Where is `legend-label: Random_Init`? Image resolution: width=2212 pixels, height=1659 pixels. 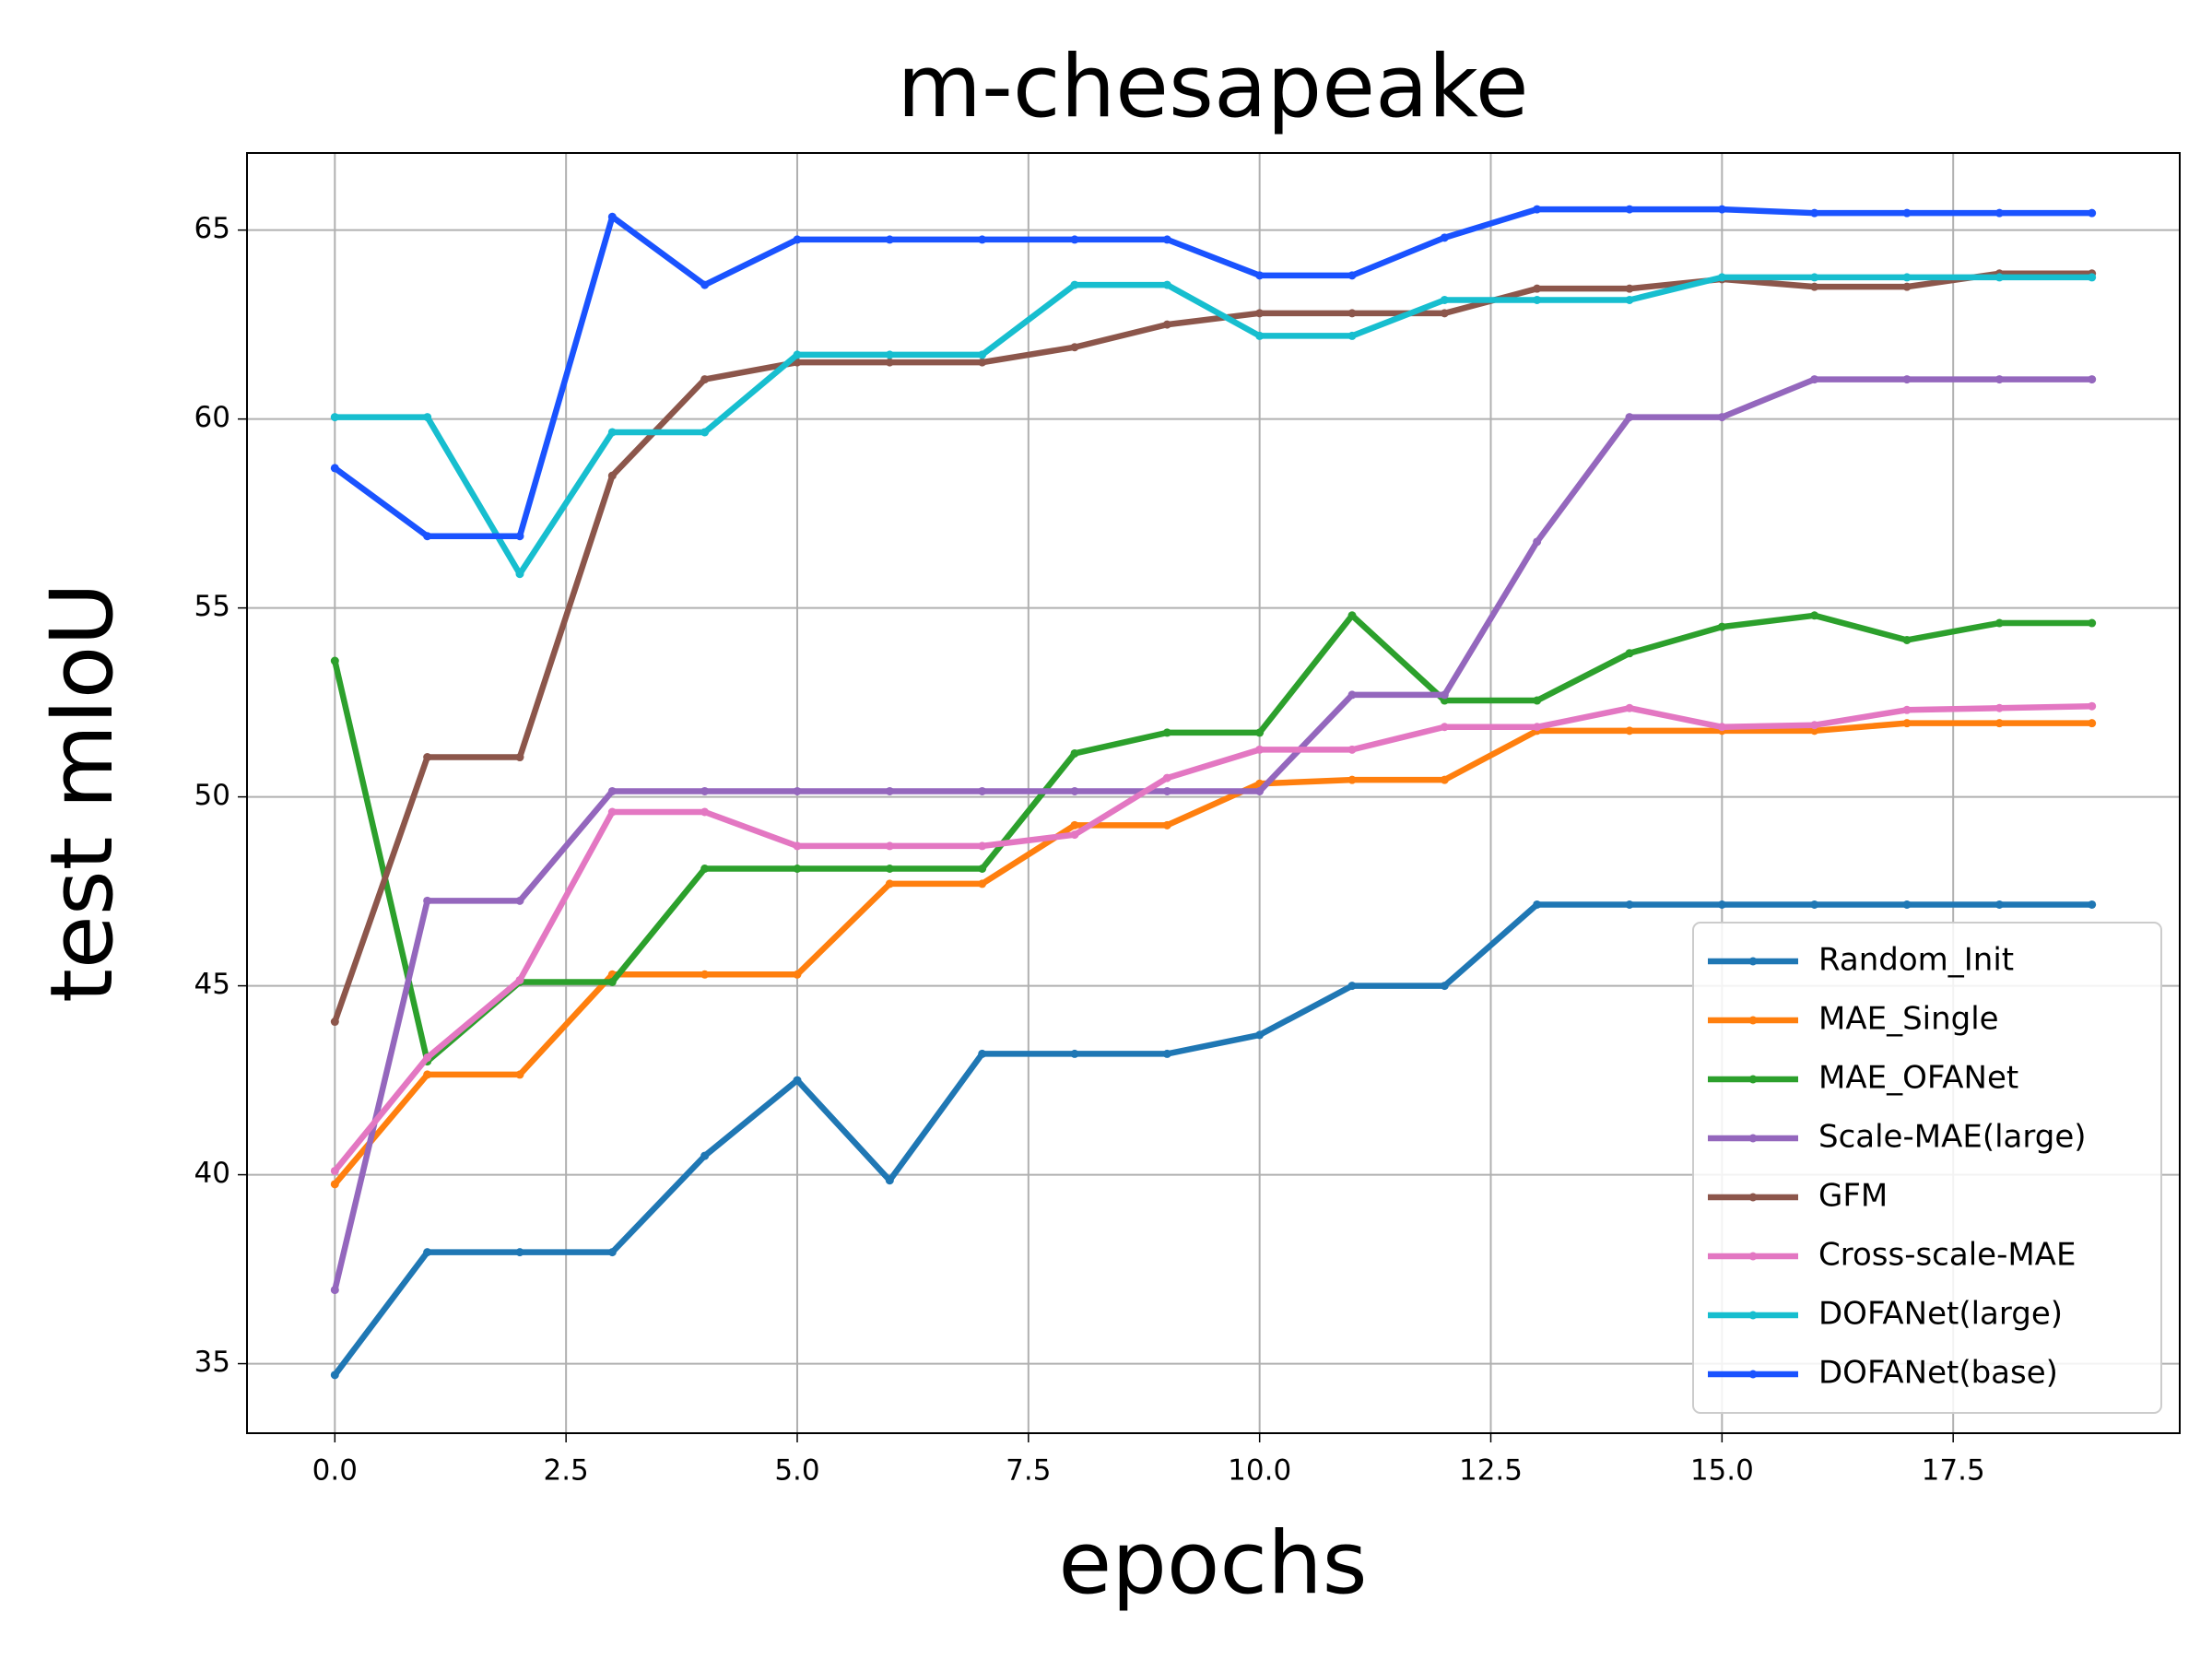 legend-label: Random_Init is located at coordinates (1916, 960).